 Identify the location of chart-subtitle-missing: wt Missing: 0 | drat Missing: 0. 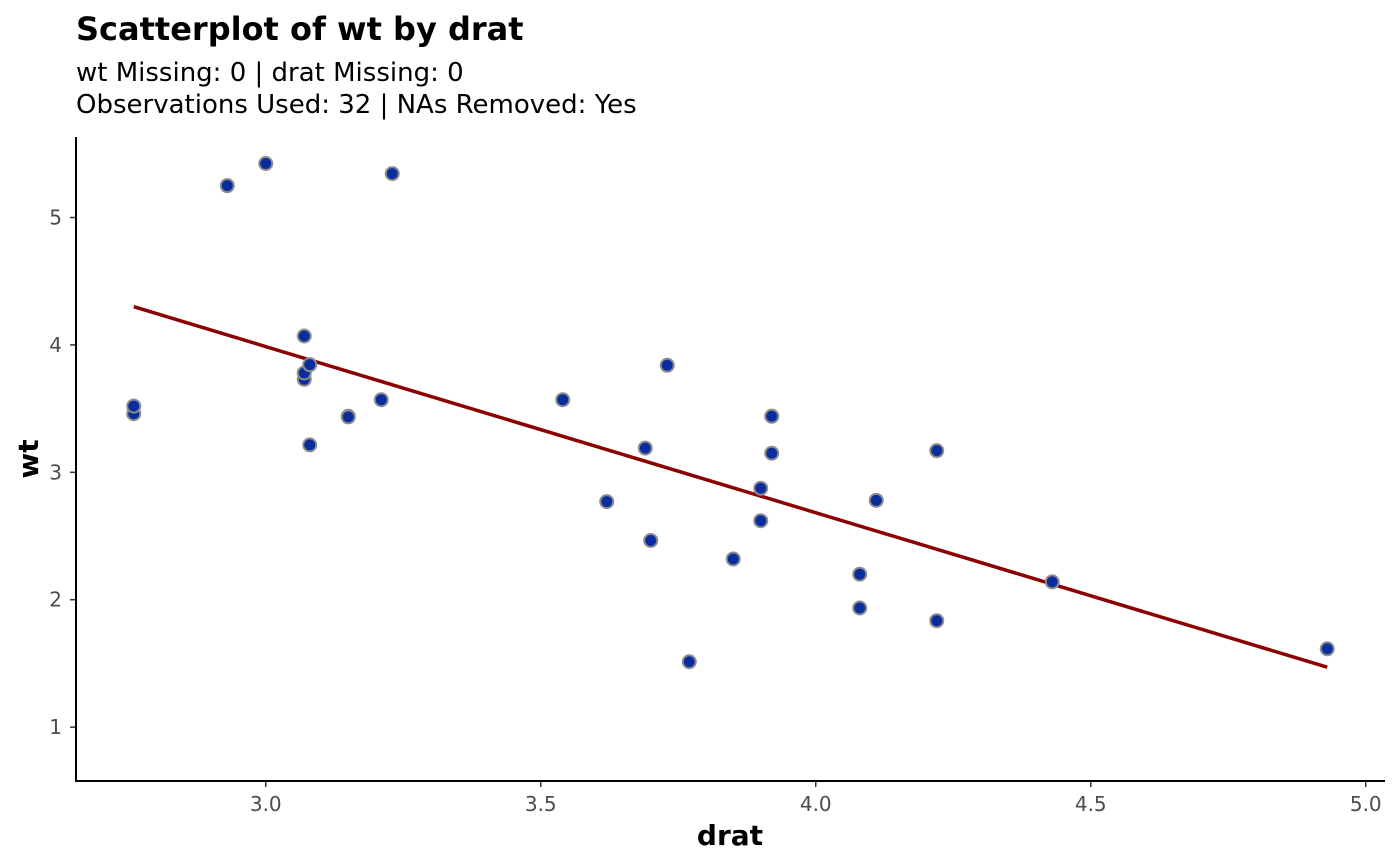
(270, 73).